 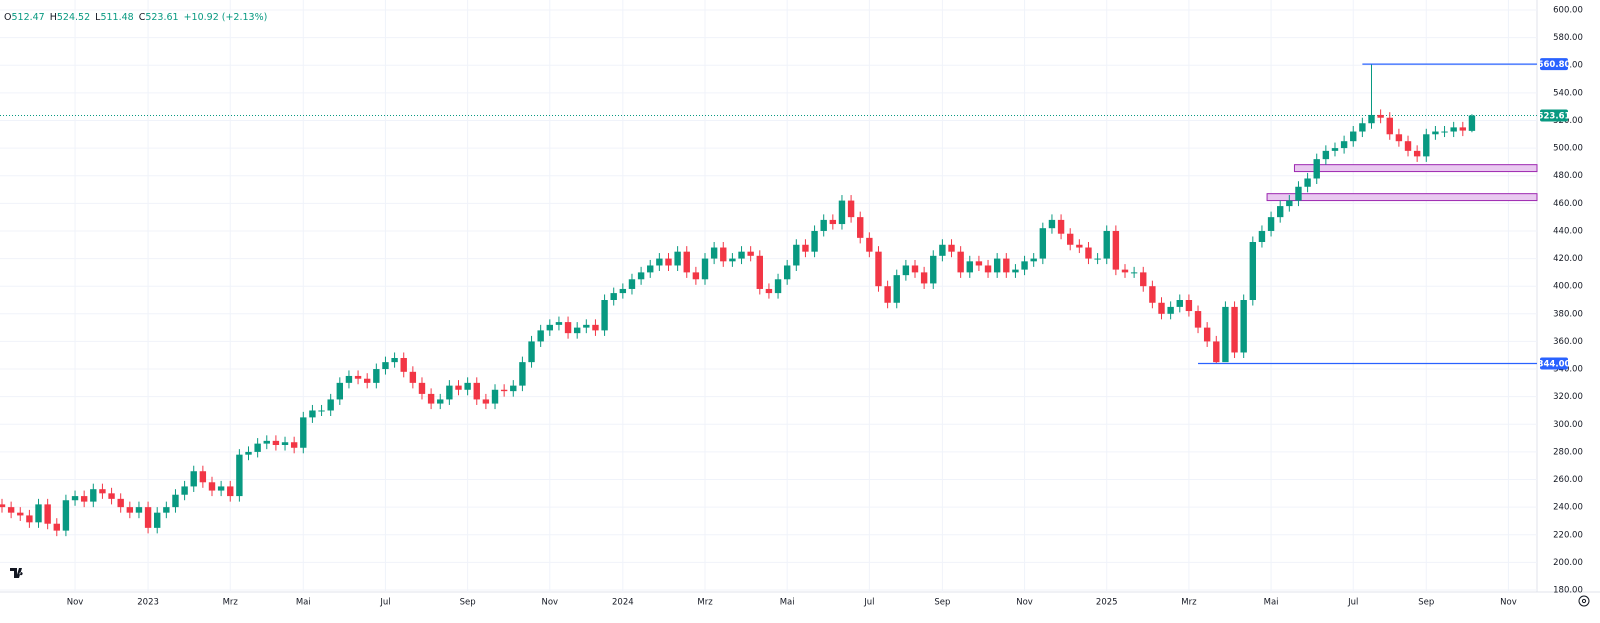 I want to click on y-tick-label: 220.00, so click(x=1568, y=535).